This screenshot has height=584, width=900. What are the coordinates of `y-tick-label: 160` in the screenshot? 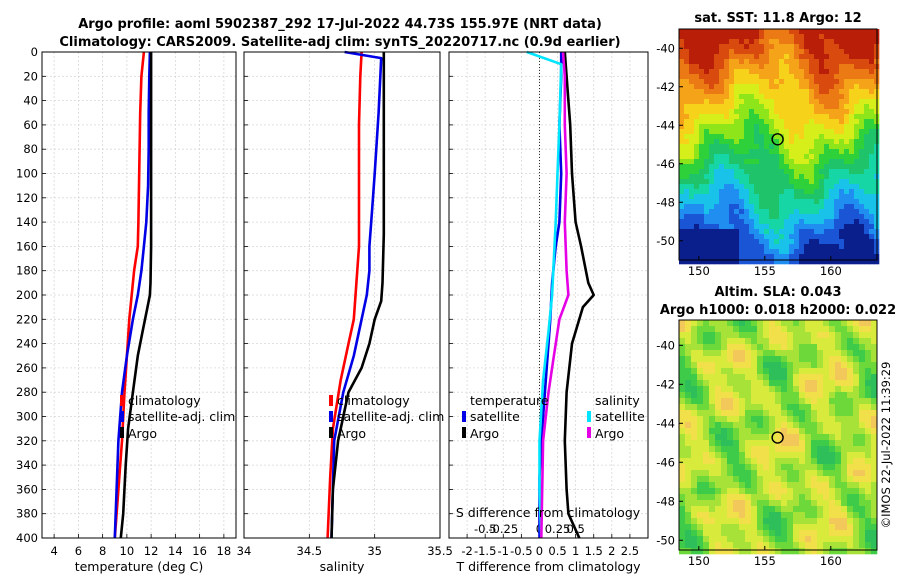 It's located at (27, 246).